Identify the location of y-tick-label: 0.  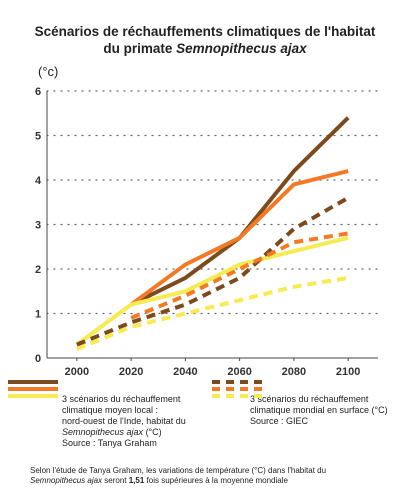
(38, 359).